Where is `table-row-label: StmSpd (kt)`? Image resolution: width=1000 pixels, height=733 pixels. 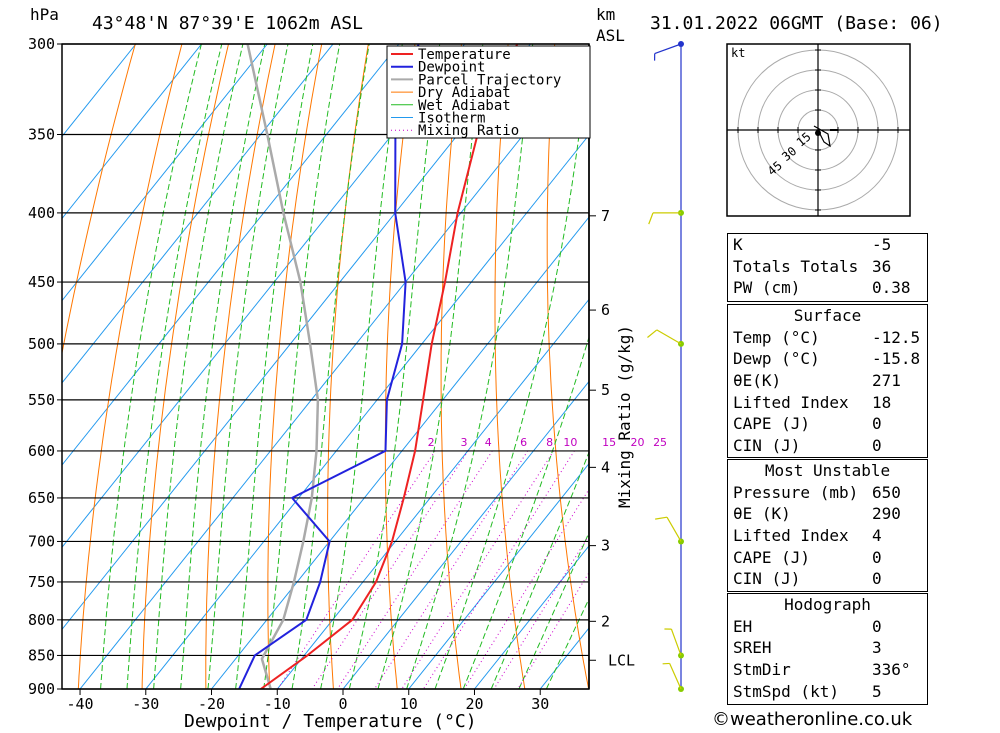 table-row-label: StmSpd (kt) is located at coordinates (786, 691).